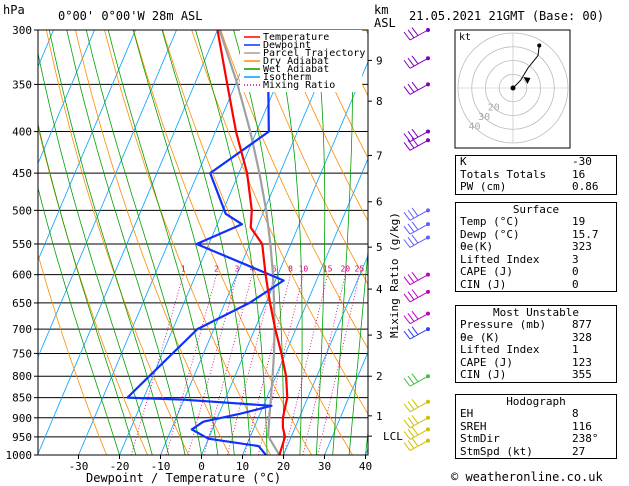 This screenshot has height=486, width=629. What do you see at coordinates (237, 269) in the screenshot?
I see `mixing-ratio-label: 3` at bounding box center [237, 269].